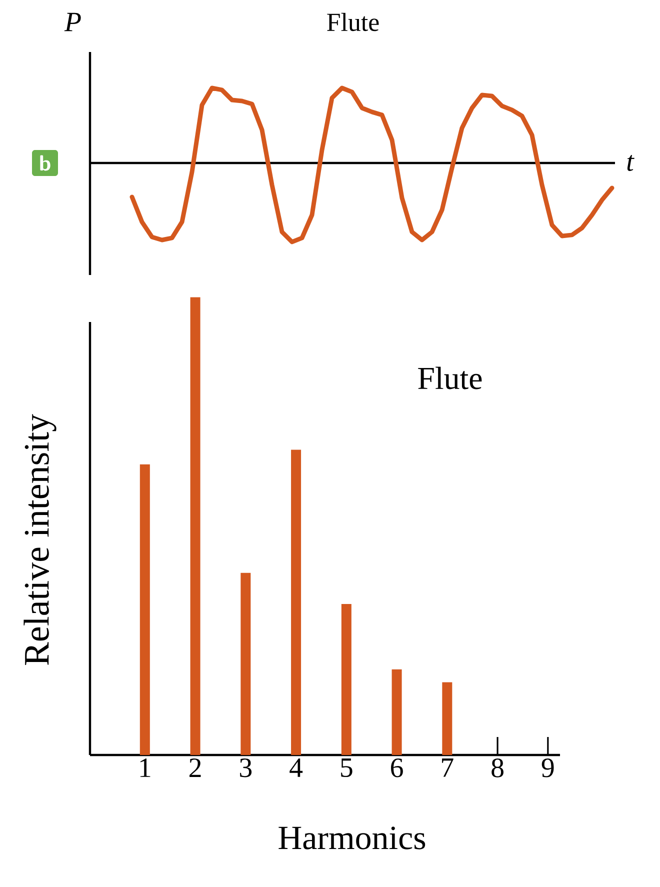 This screenshot has height=887, width=660. What do you see at coordinates (72, 22) in the screenshot?
I see `y-axis-title: P` at bounding box center [72, 22].